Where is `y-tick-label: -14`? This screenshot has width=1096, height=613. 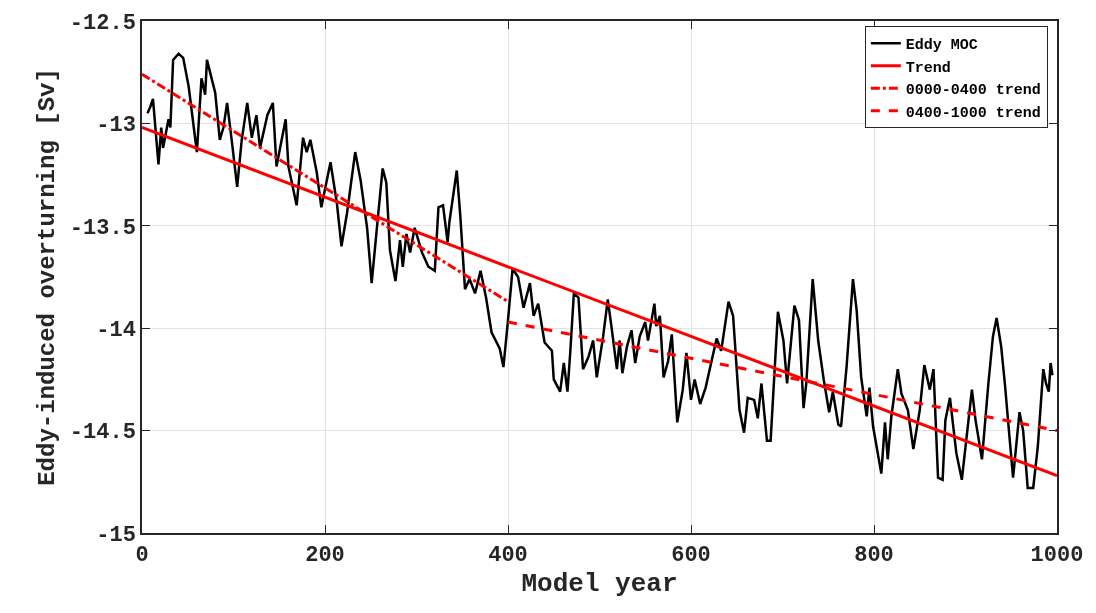
y-tick-label: -14 is located at coordinates (116, 330).